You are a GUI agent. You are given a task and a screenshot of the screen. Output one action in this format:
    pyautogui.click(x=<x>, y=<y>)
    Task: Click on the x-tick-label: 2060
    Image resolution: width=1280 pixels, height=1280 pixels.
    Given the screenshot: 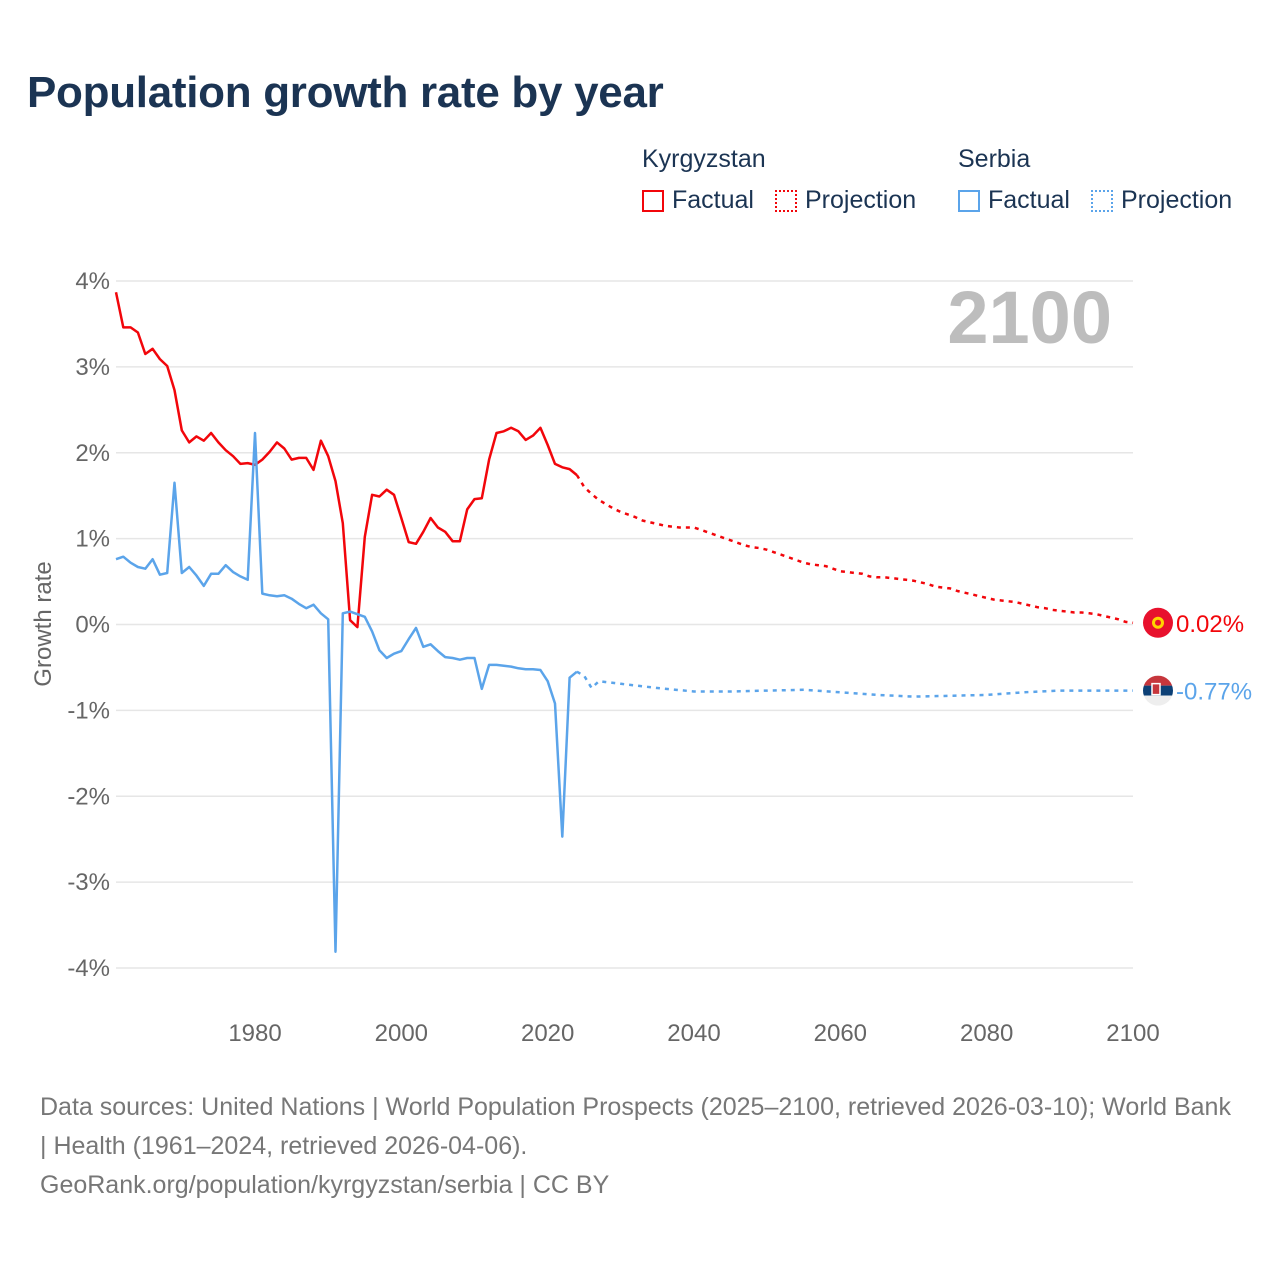 What is the action you would take?
    pyautogui.click(x=840, y=1033)
    